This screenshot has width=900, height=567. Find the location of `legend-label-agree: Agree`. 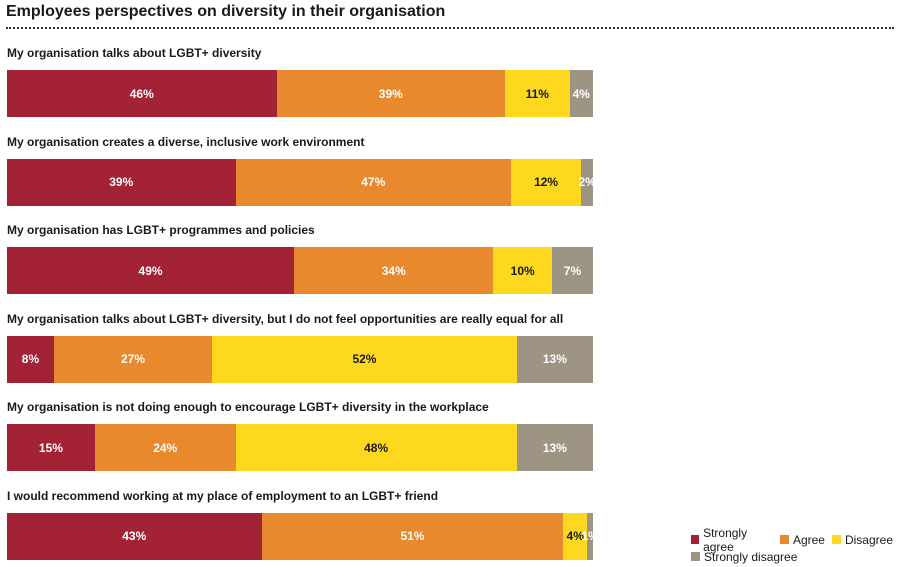

legend-label-agree: Agree is located at coordinates (808, 539).